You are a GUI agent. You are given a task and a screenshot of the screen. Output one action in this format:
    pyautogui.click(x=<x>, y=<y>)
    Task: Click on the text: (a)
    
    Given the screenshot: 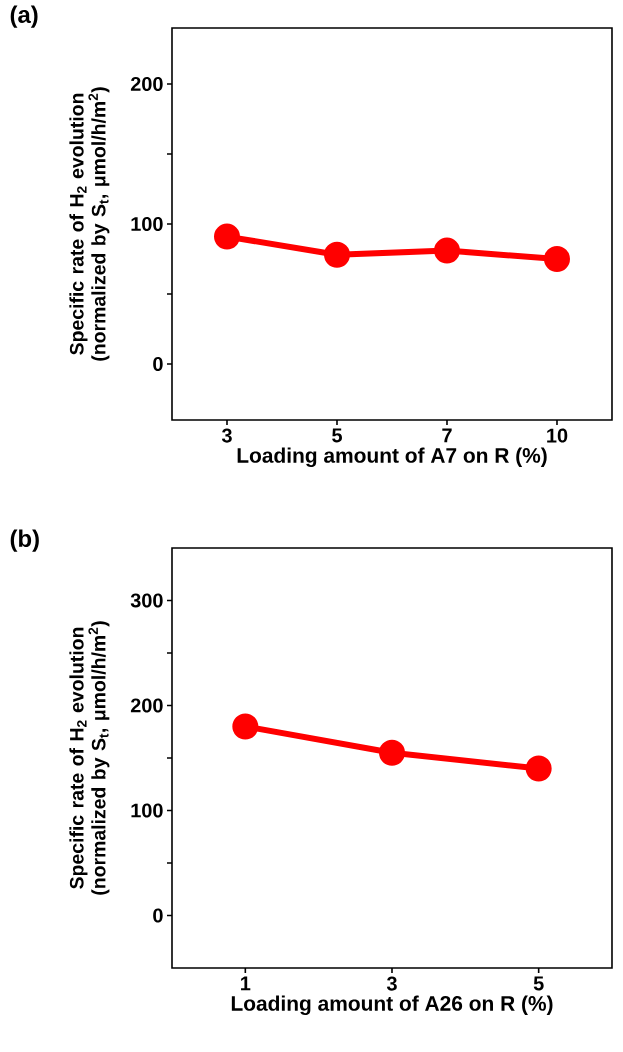 What is the action you would take?
    pyautogui.click(x=24, y=16)
    